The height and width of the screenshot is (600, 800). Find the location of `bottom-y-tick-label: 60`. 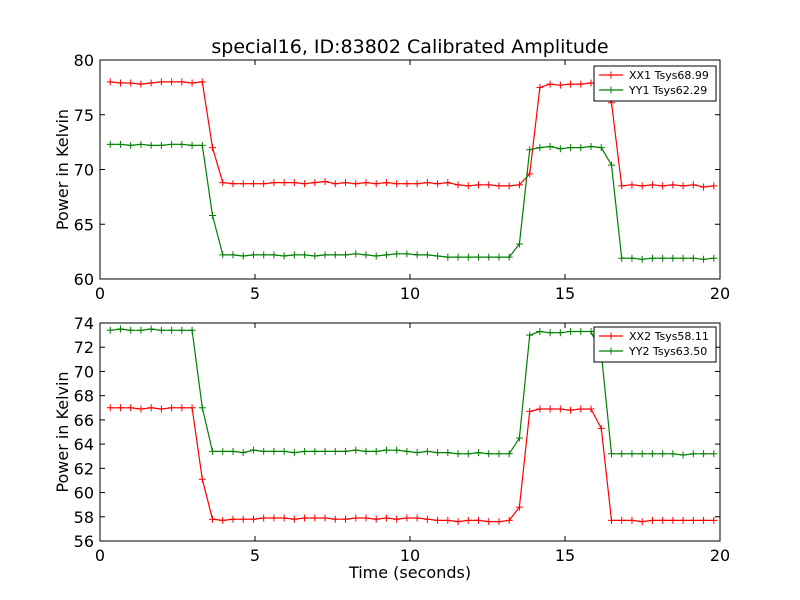

bottom-y-tick-label: 60 is located at coordinates (84, 493).